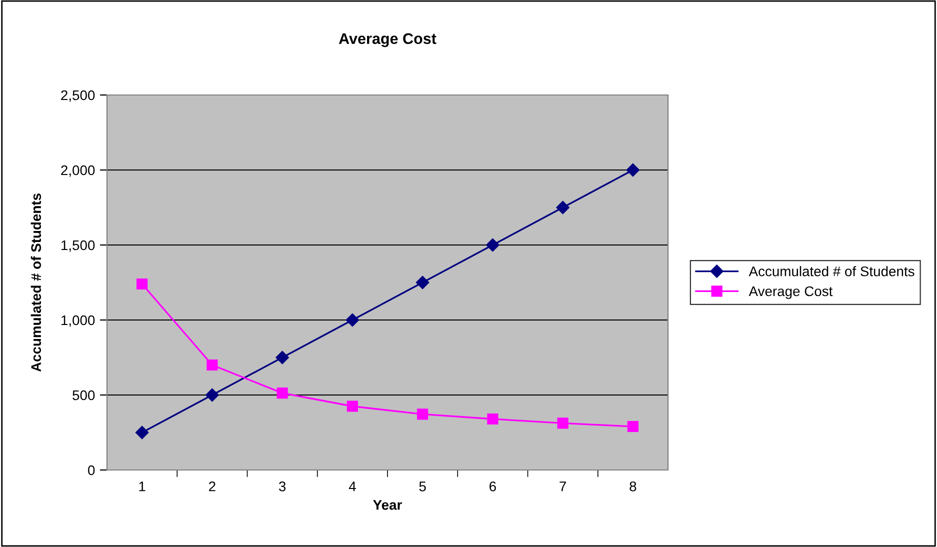 The image size is (937, 547). What do you see at coordinates (78, 171) in the screenshot?
I see `y-tick-label: 2,000` at bounding box center [78, 171].